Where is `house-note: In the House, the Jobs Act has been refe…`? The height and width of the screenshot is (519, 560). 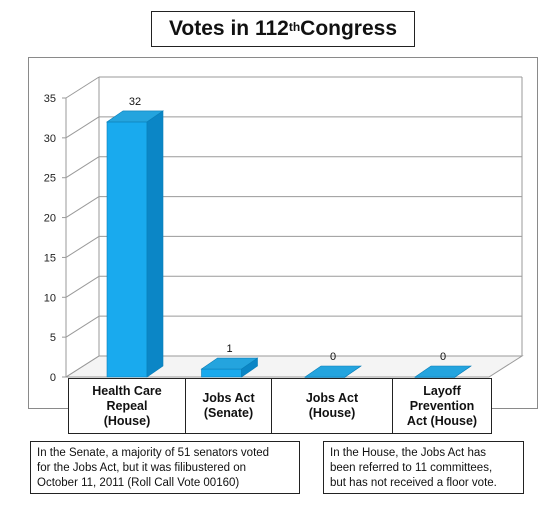 house-note: In the House, the Jobs Act has been refe… is located at coordinates (423, 467).